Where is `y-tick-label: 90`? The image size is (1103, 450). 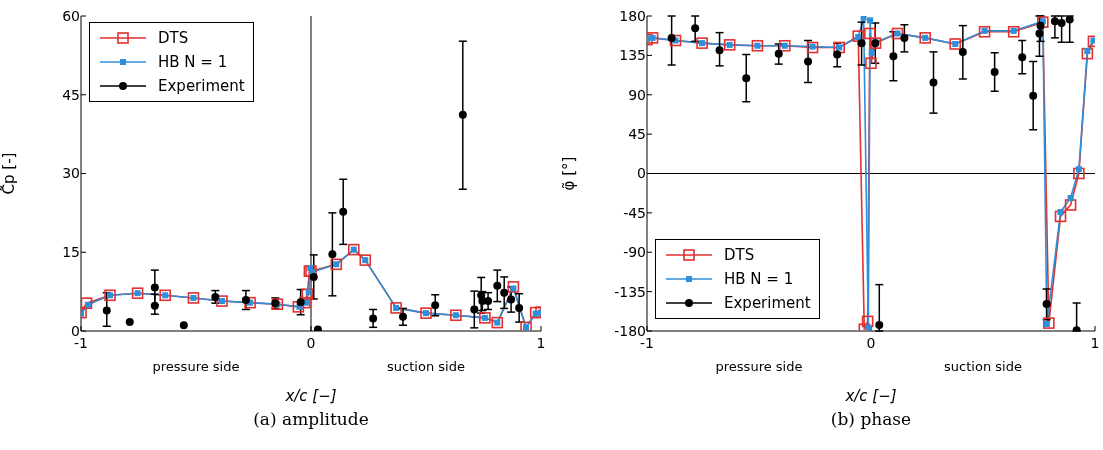 y-tick-label: 90 is located at coordinates (637, 94).